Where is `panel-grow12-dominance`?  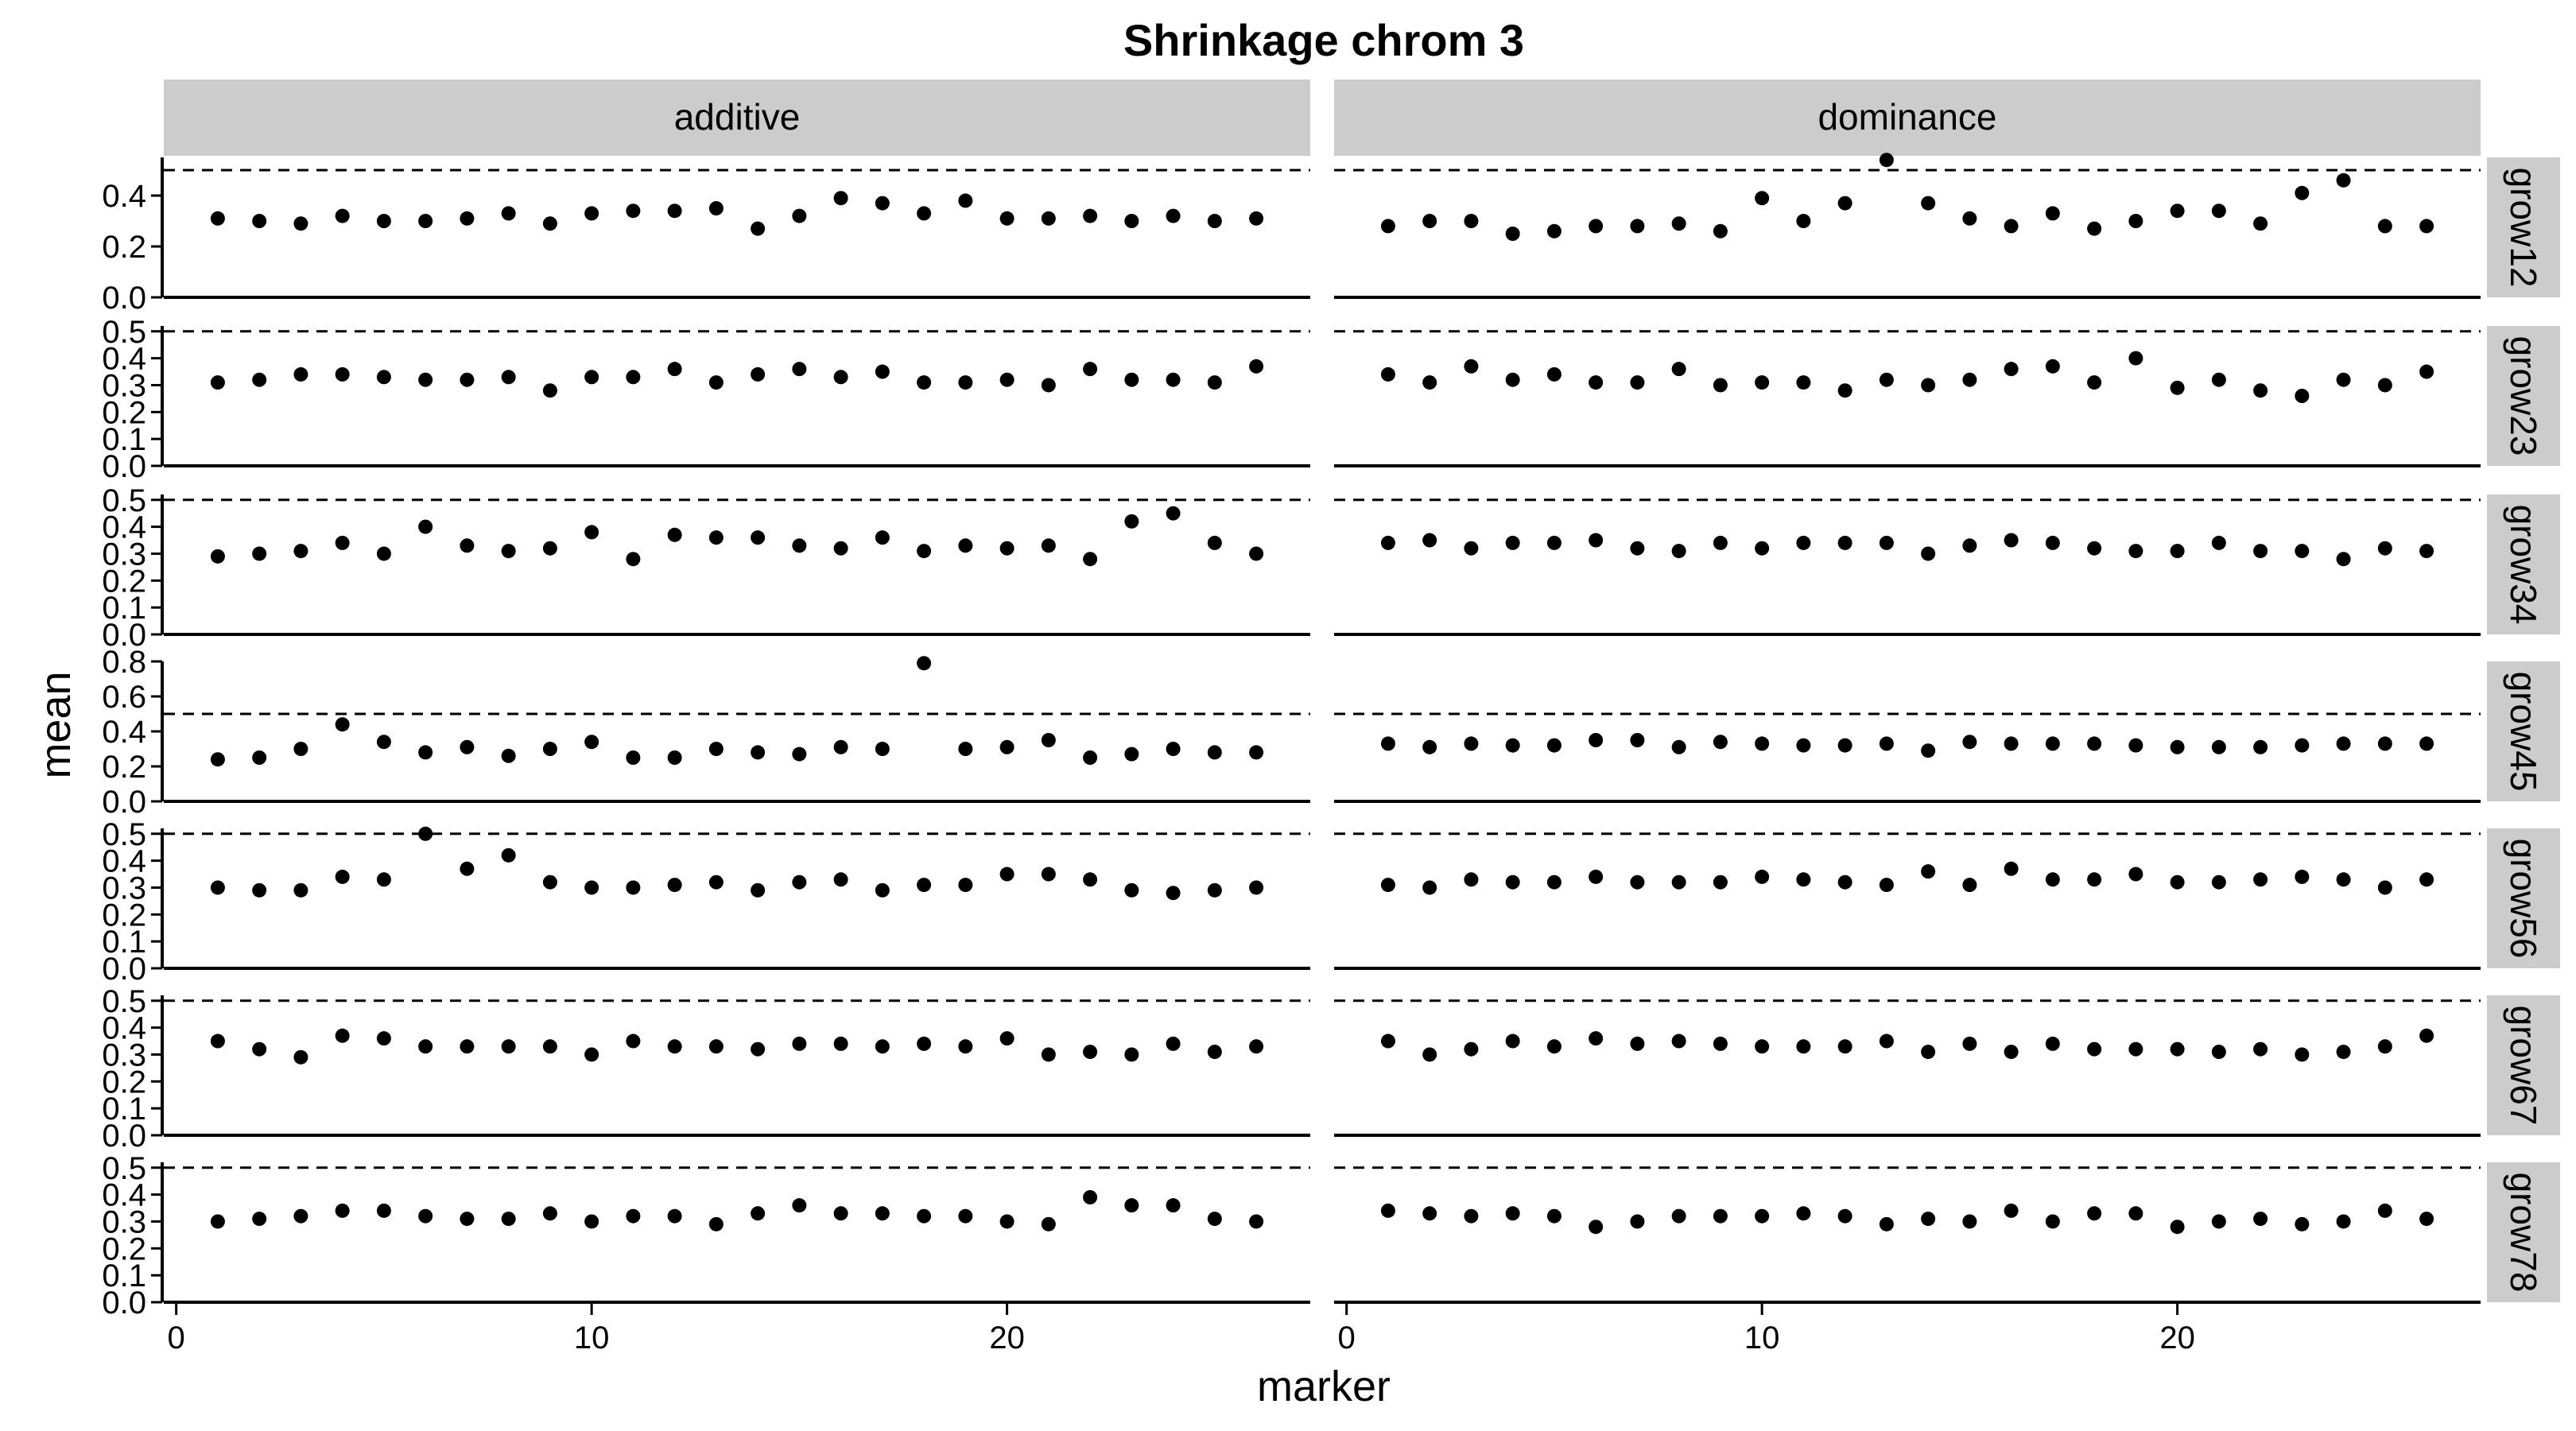 panel-grow12-dominance is located at coordinates (1908, 226).